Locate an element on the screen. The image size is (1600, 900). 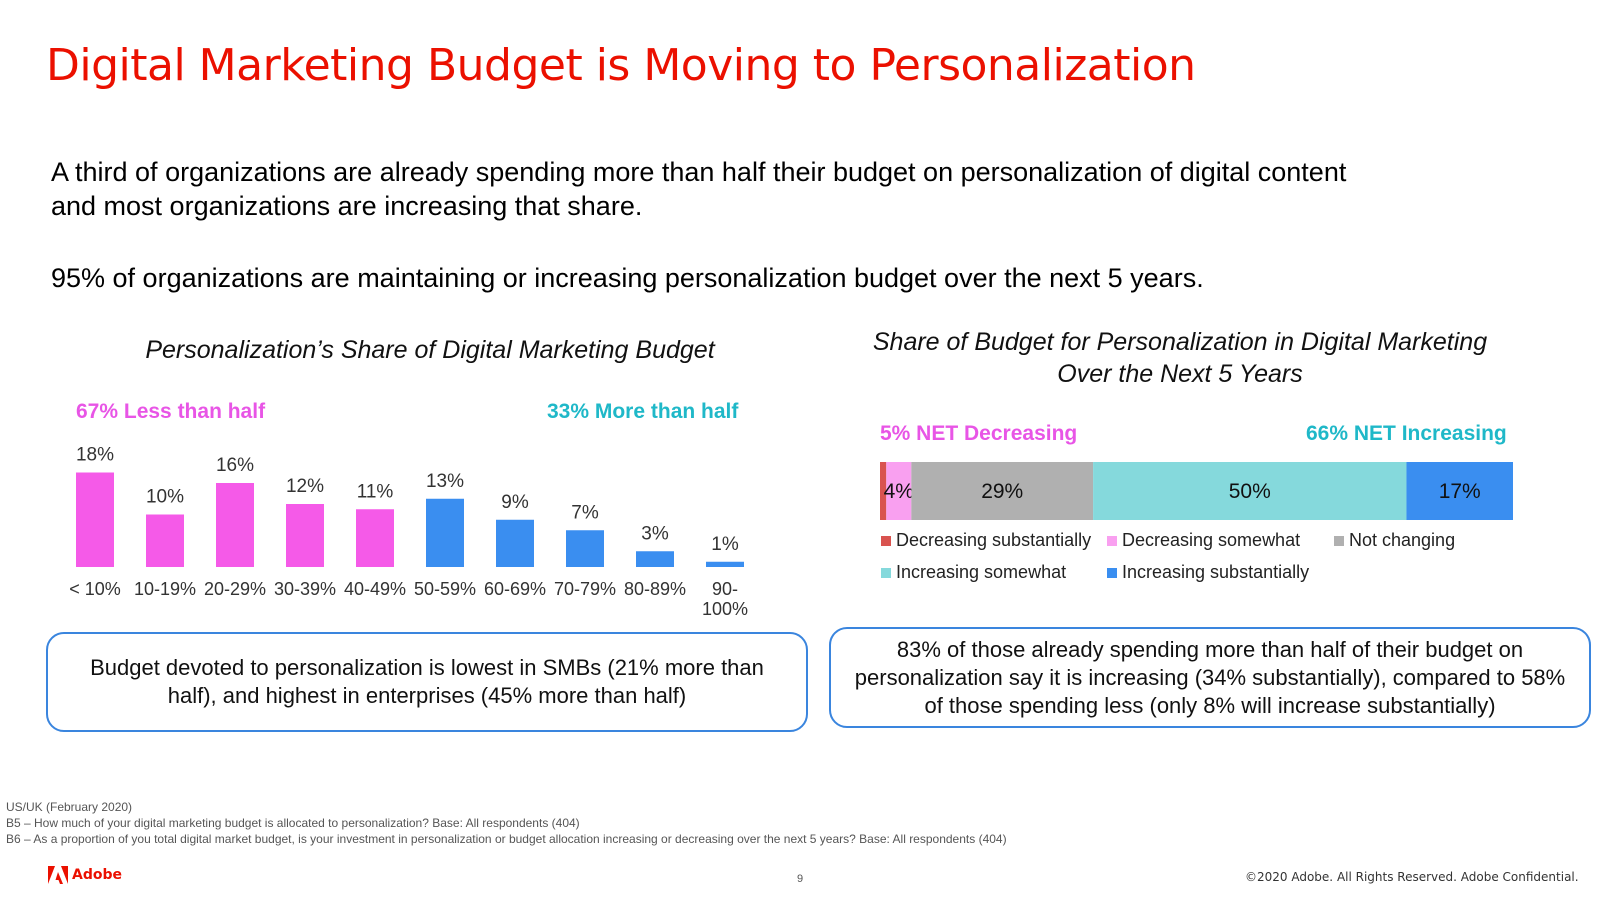
right-chart-net-increasing: 66% NET Increasing is located at coordinates (1406, 433).